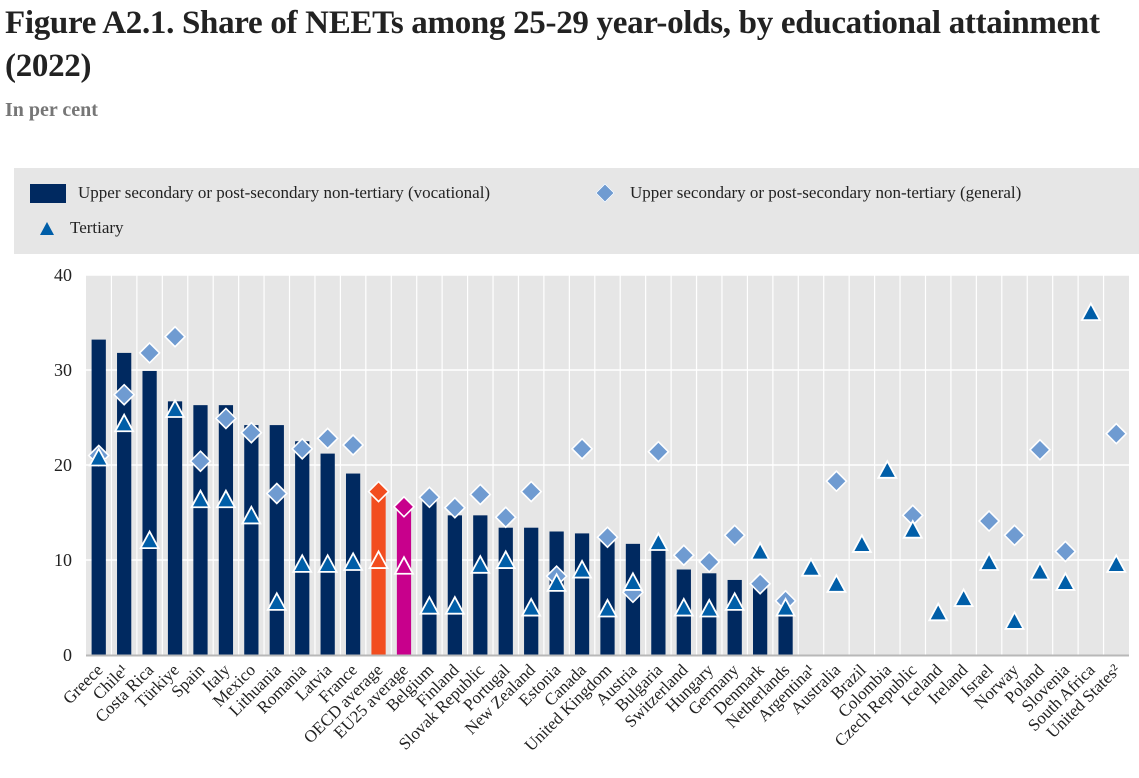  I want to click on diamond-norway, so click(1014, 535).